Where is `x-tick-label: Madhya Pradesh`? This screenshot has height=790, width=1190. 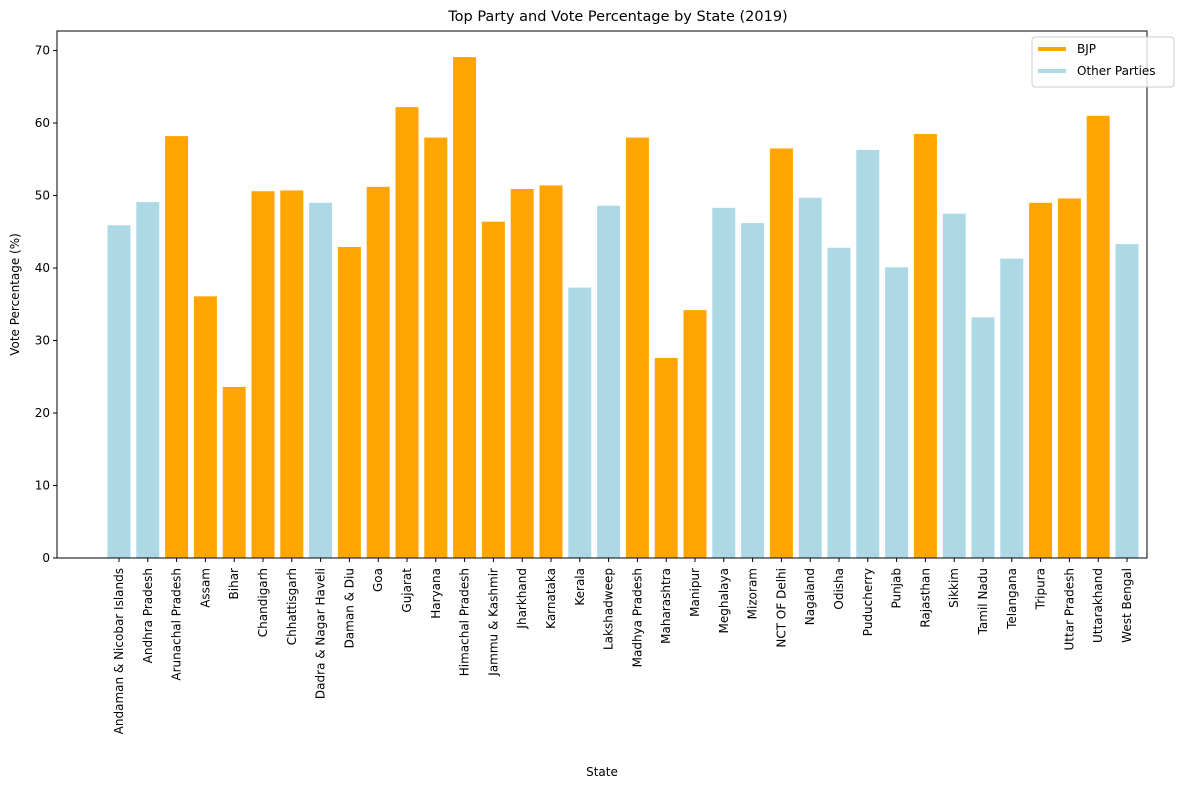
x-tick-label: Madhya Pradesh is located at coordinates (637, 617).